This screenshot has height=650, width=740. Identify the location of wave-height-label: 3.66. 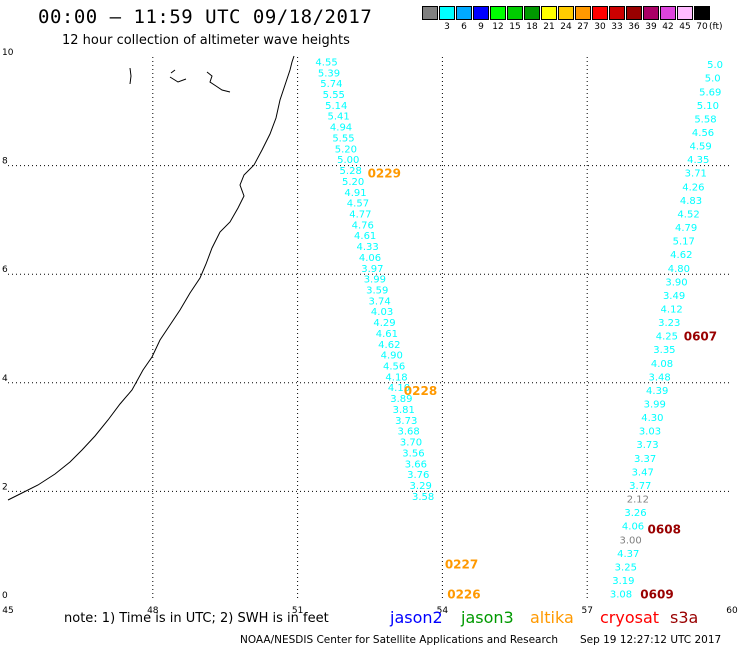
(416, 464).